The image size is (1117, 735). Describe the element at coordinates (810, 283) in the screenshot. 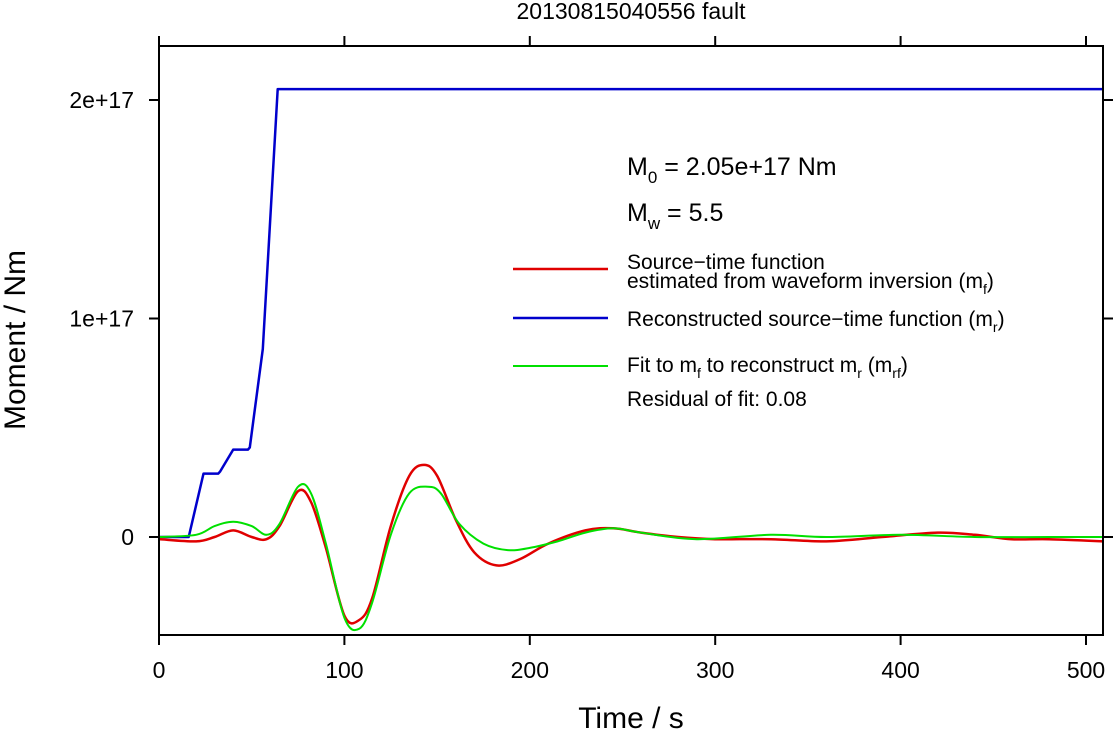

I see `legend-label-stf-line2: estimated from waveform inversion (mf)` at that location.